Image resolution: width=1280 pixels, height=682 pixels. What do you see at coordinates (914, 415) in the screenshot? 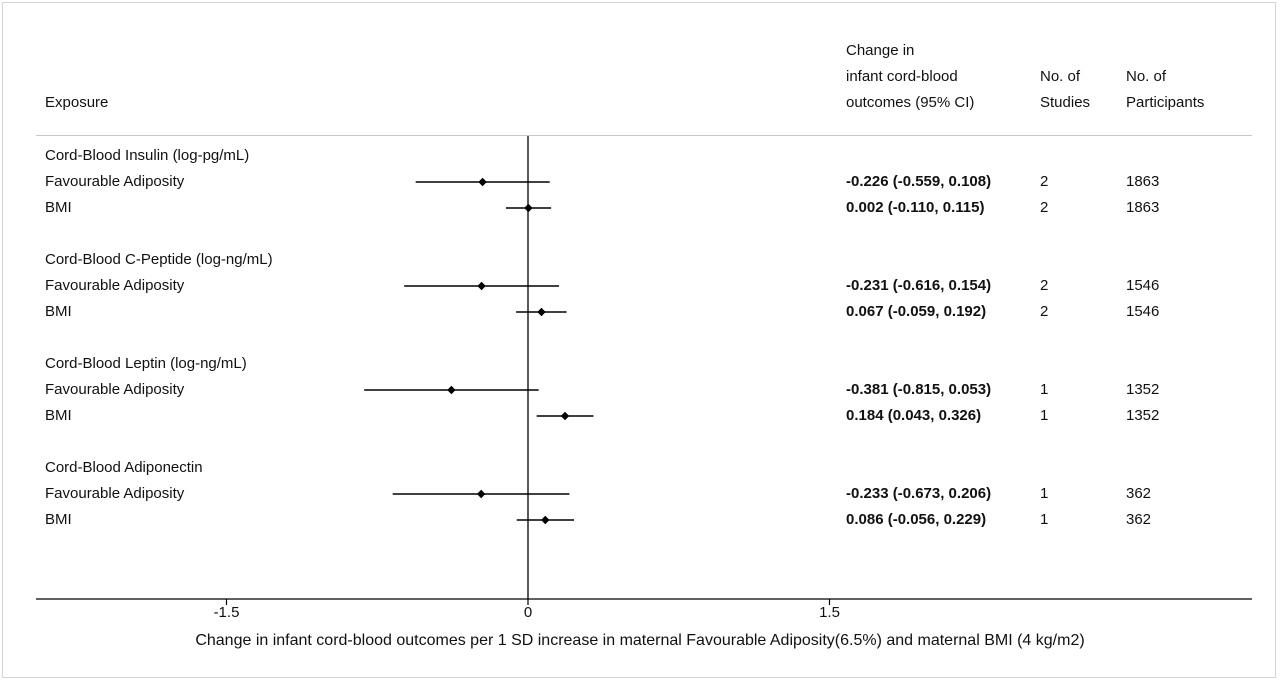
I see `row-estimate-ci: 0.184 (0.043, 0.326)` at bounding box center [914, 415].